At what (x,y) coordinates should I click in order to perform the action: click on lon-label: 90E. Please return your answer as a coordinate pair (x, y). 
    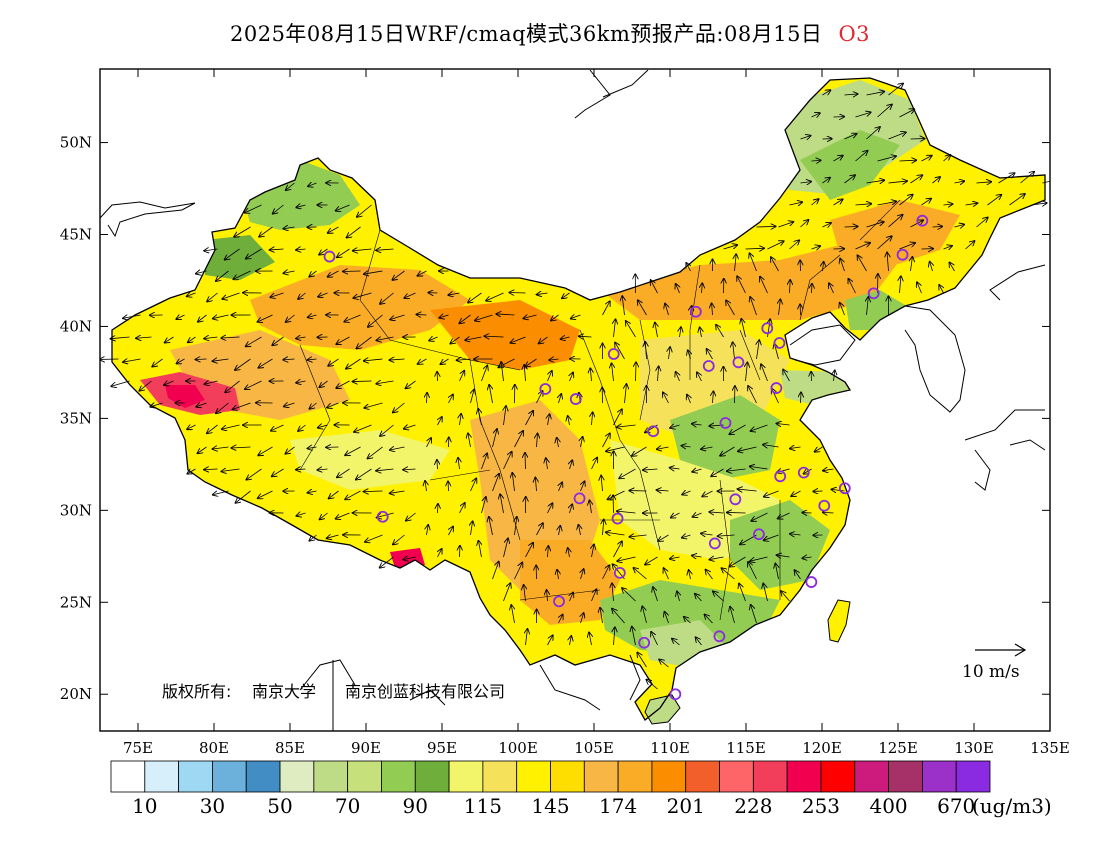
    Looking at the image, I should click on (366, 748).